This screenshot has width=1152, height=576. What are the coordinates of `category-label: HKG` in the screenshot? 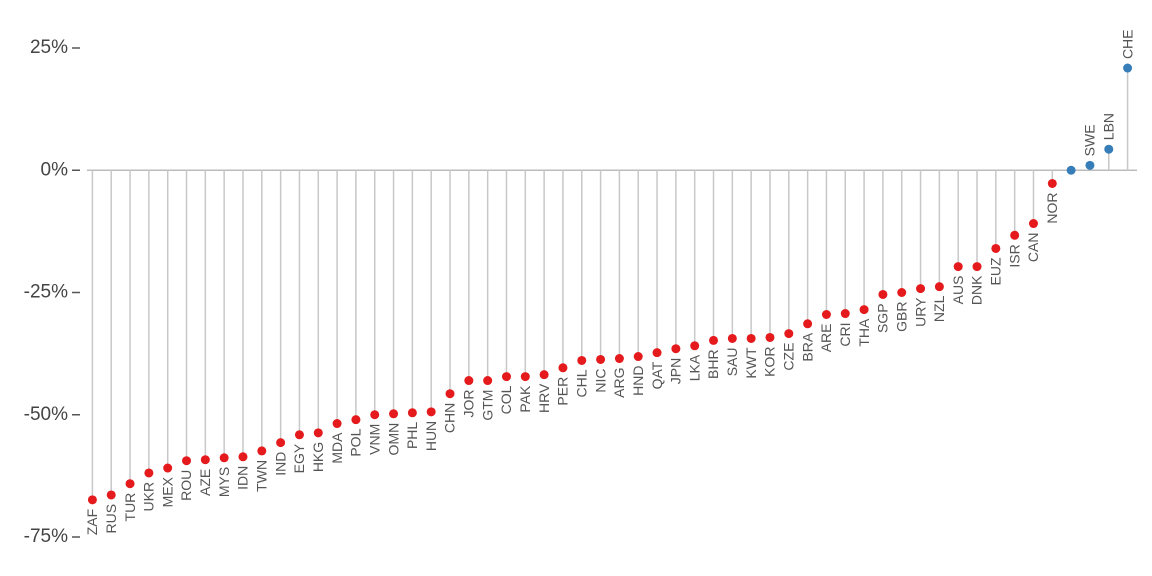 It's located at (318, 457).